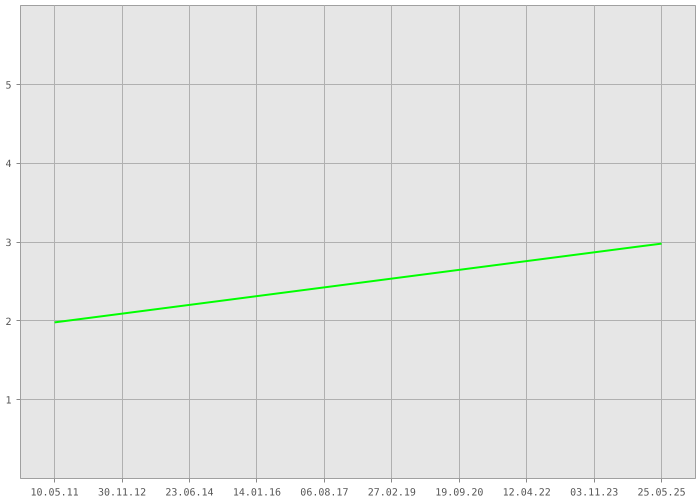 The width and height of the screenshot is (700, 500). I want to click on x-tick-label: 19.09.20, so click(459, 493).